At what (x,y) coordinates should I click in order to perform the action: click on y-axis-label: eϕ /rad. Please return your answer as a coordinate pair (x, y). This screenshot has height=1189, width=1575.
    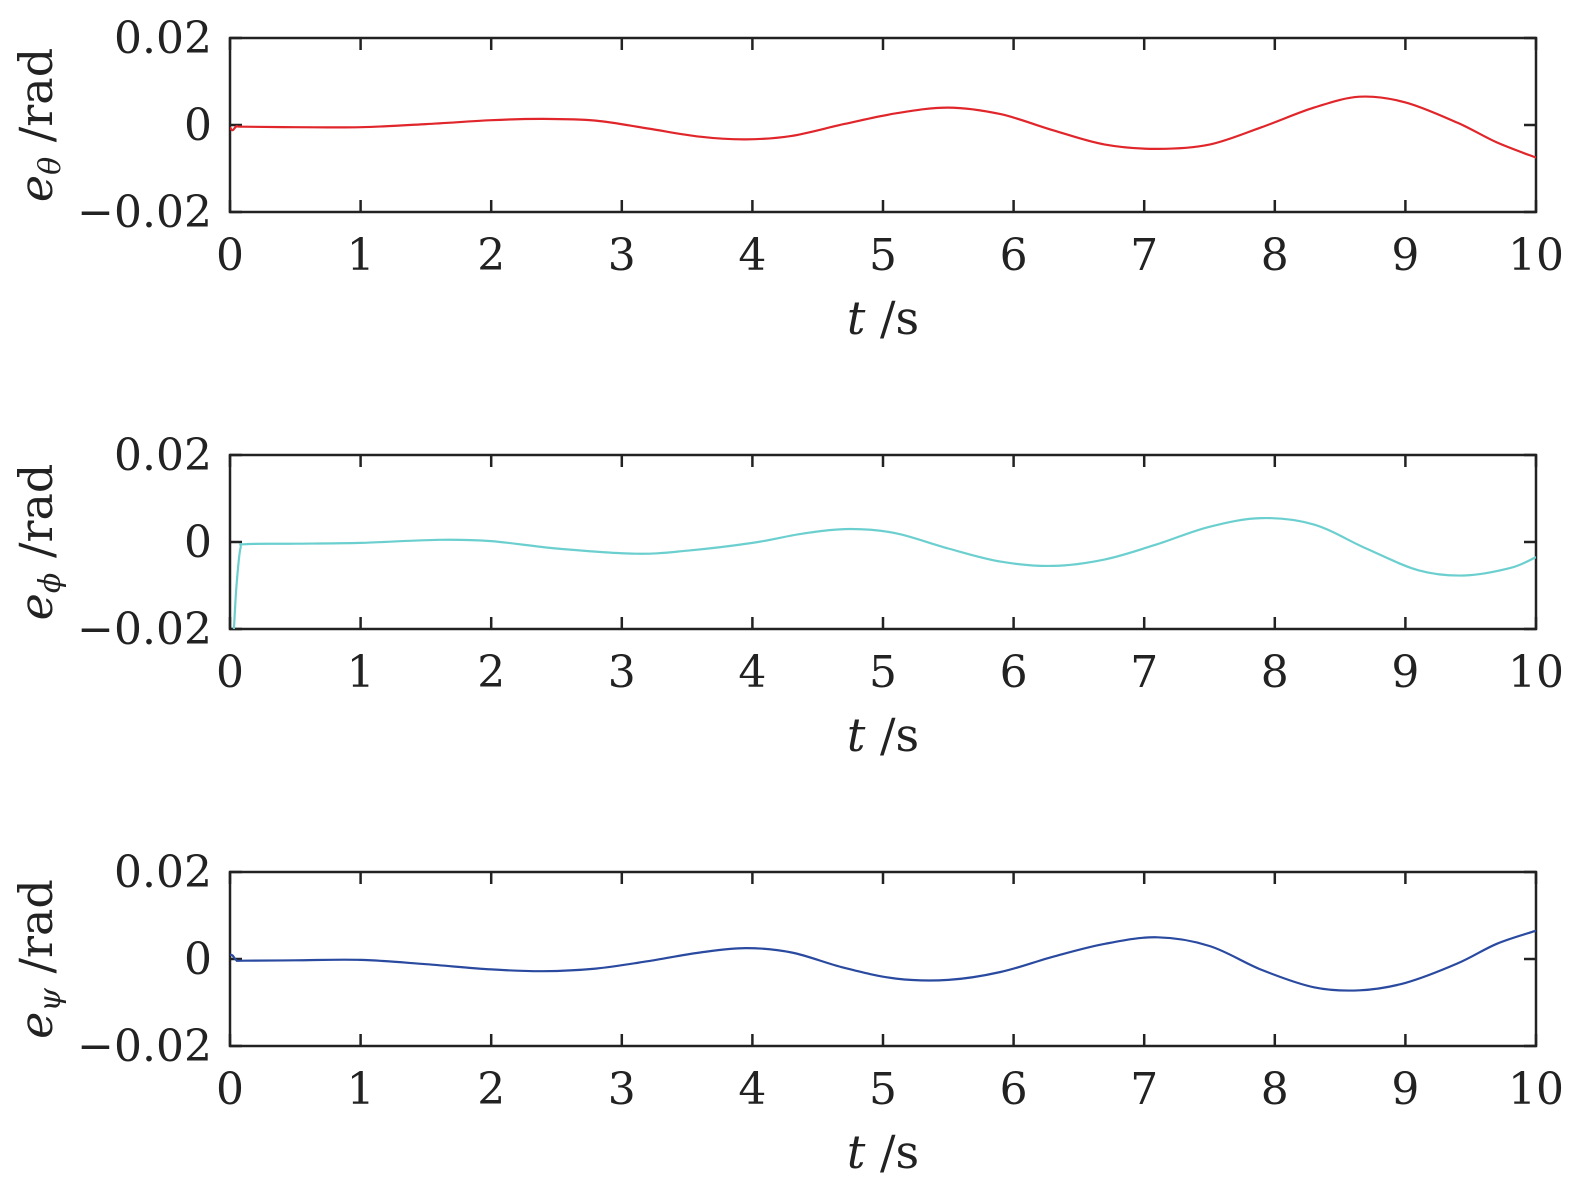
    Looking at the image, I should click on (38, 542).